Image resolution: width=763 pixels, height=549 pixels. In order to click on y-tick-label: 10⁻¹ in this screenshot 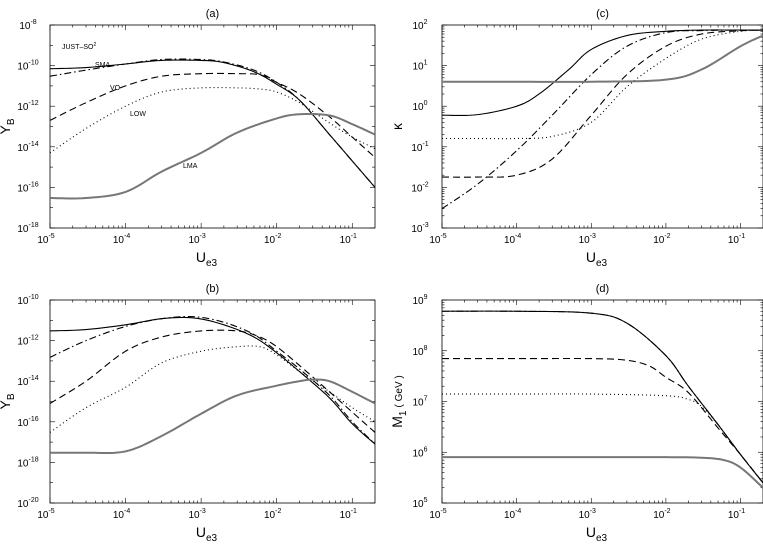, I will do `click(419, 147)`.